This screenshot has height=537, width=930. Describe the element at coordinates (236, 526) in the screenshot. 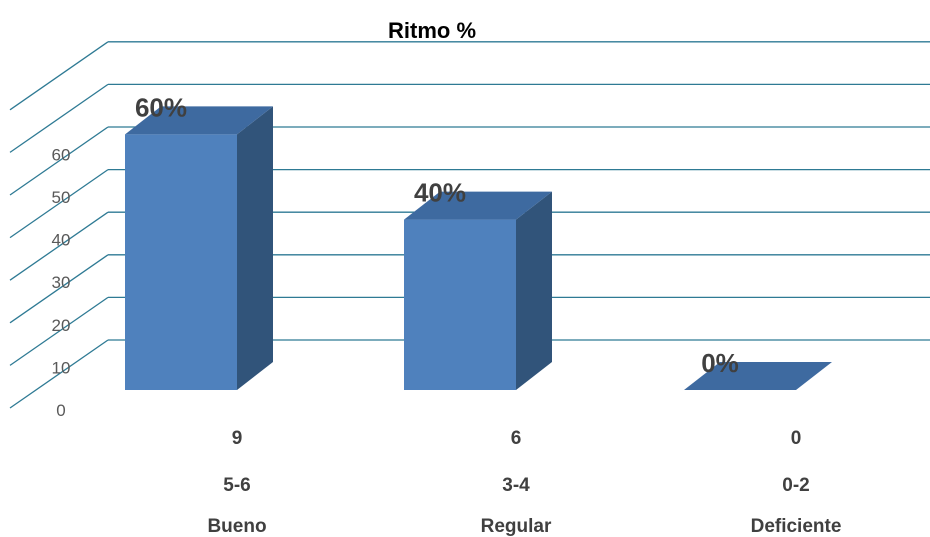

I see `category-name-label: Bueno` at that location.